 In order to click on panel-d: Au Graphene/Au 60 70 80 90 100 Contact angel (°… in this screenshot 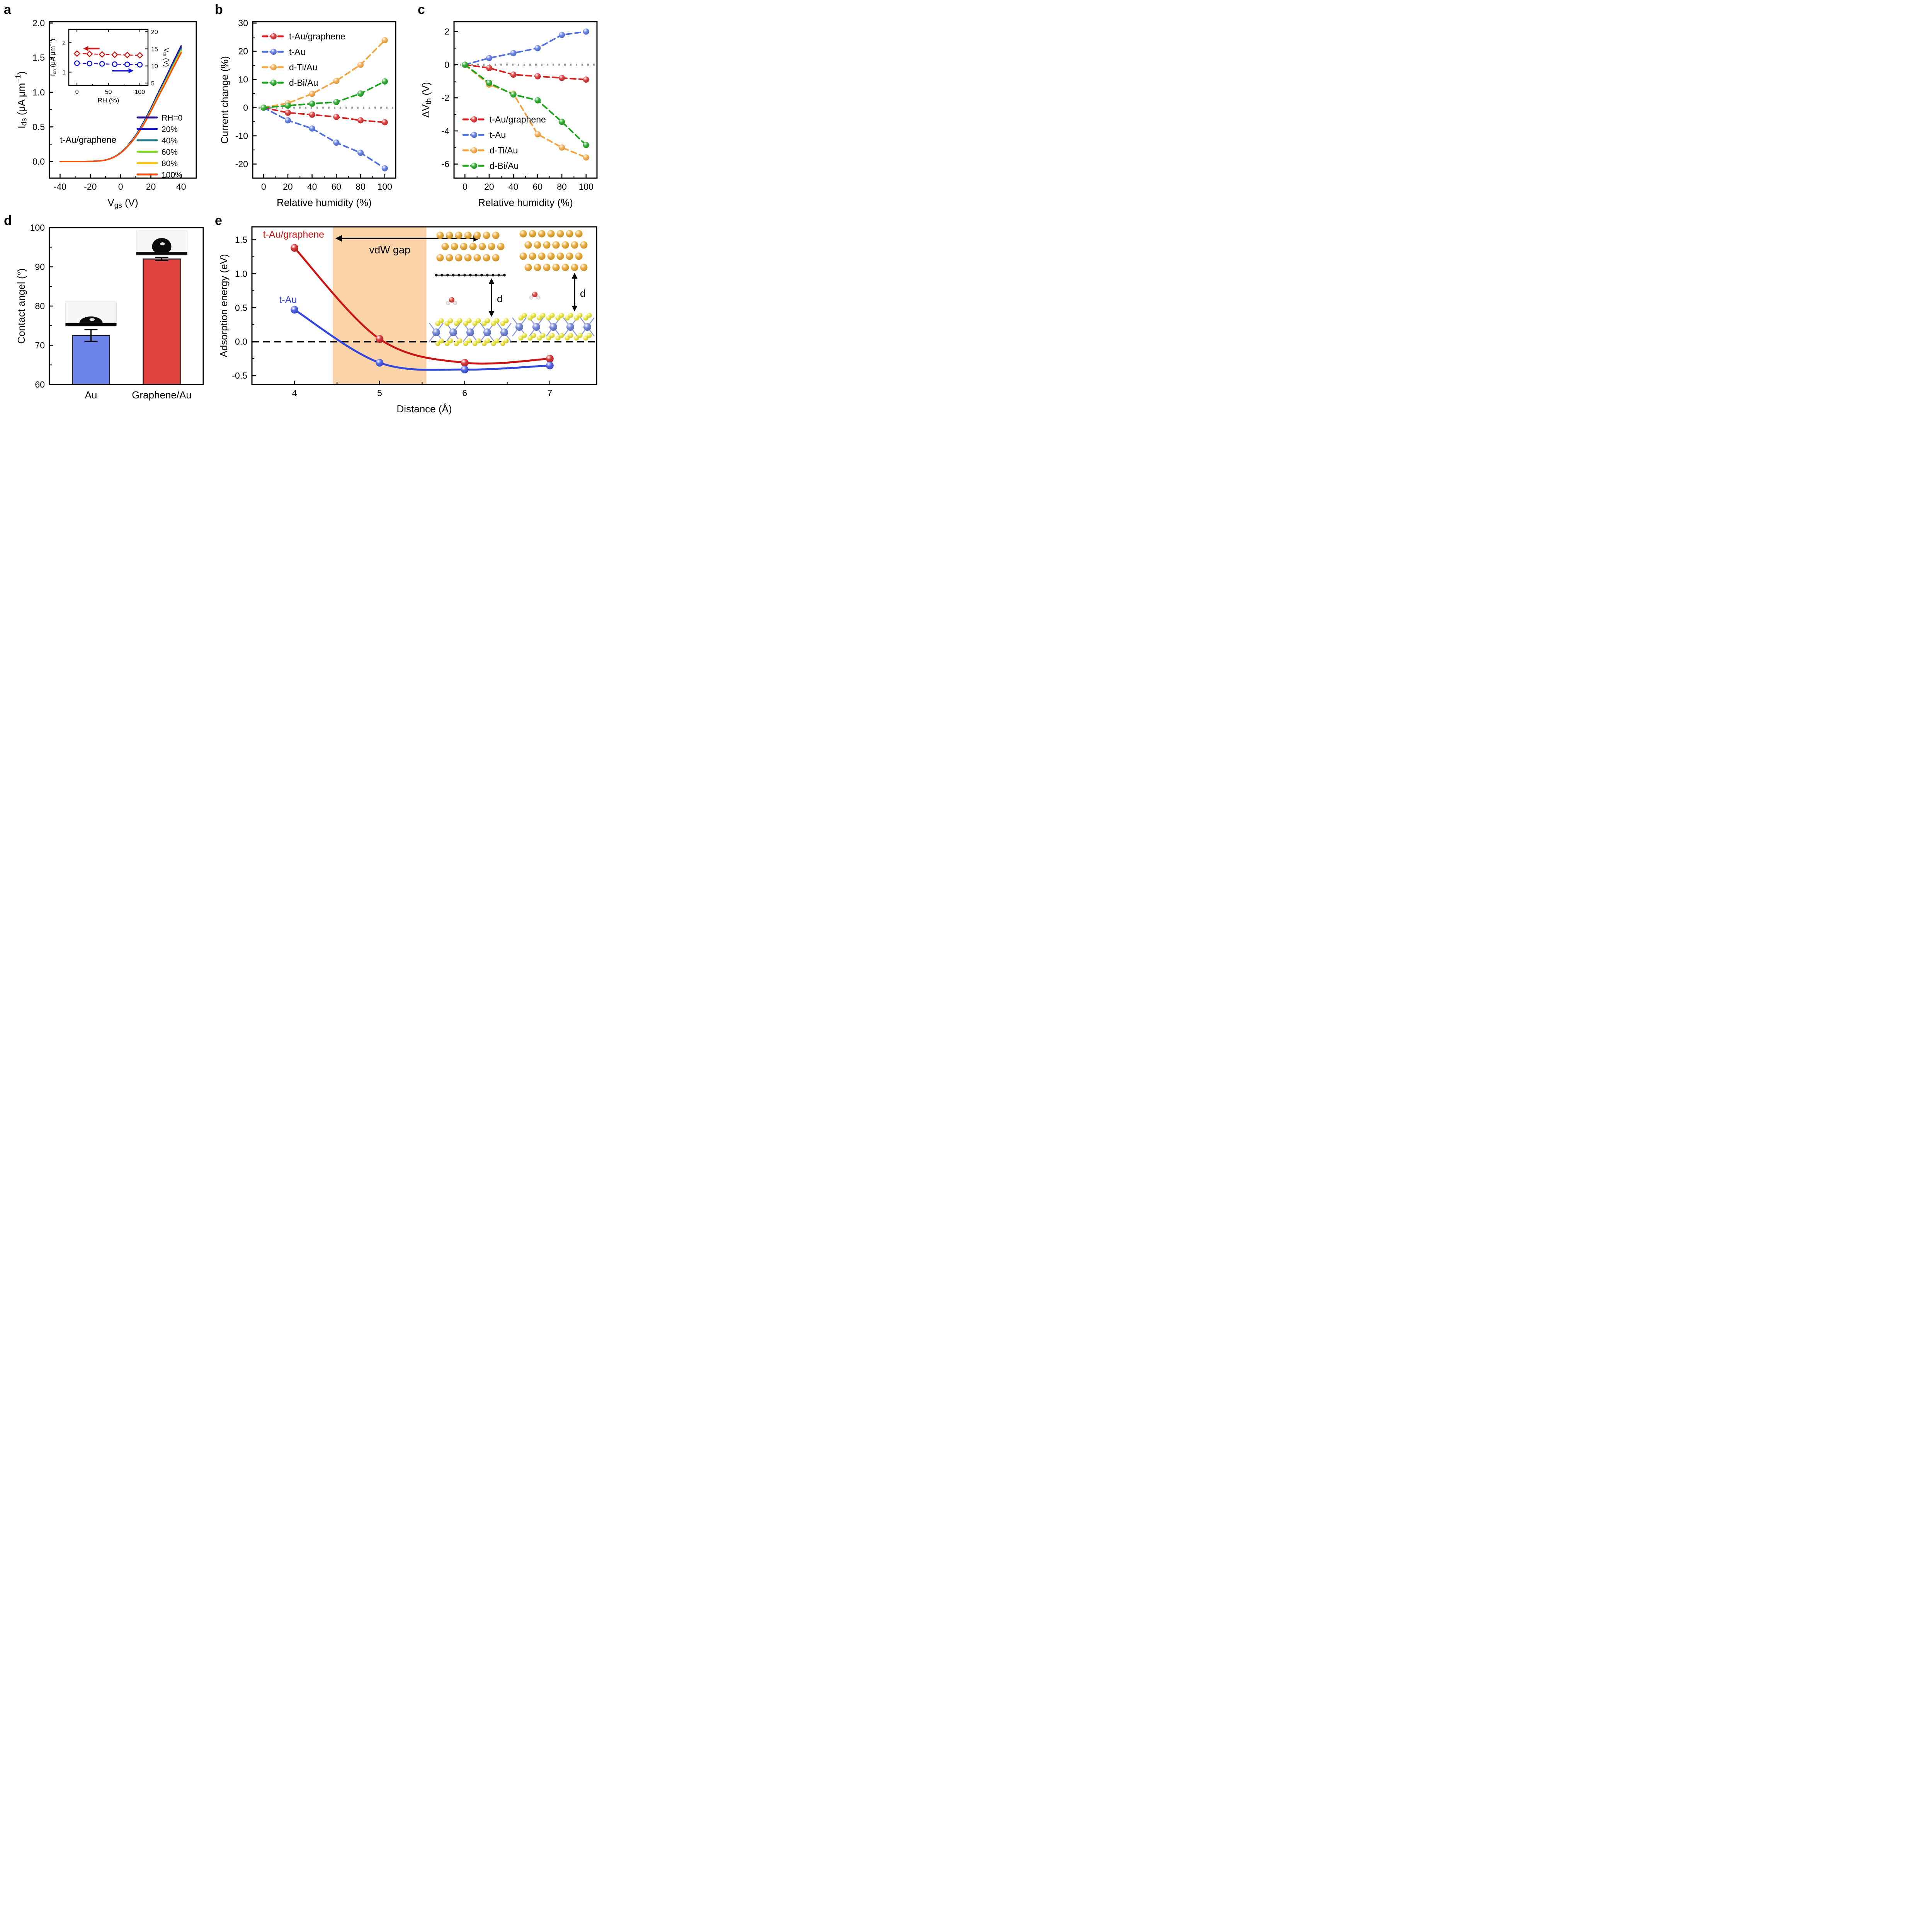, I will do `click(108, 314)`.